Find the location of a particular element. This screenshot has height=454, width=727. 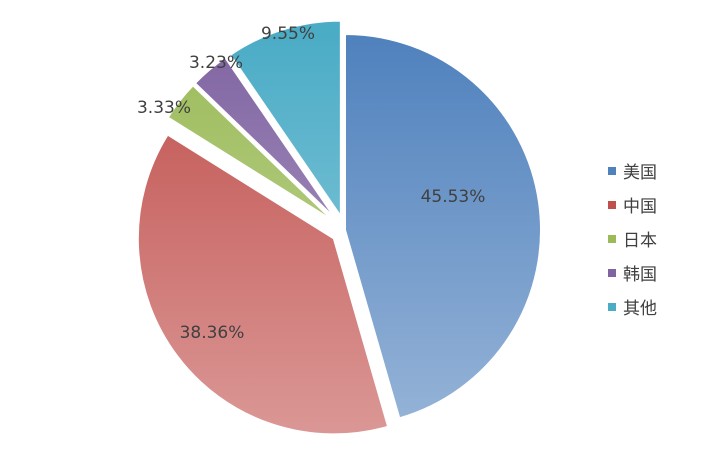

data-label-5: 9.55% is located at coordinates (288, 34).